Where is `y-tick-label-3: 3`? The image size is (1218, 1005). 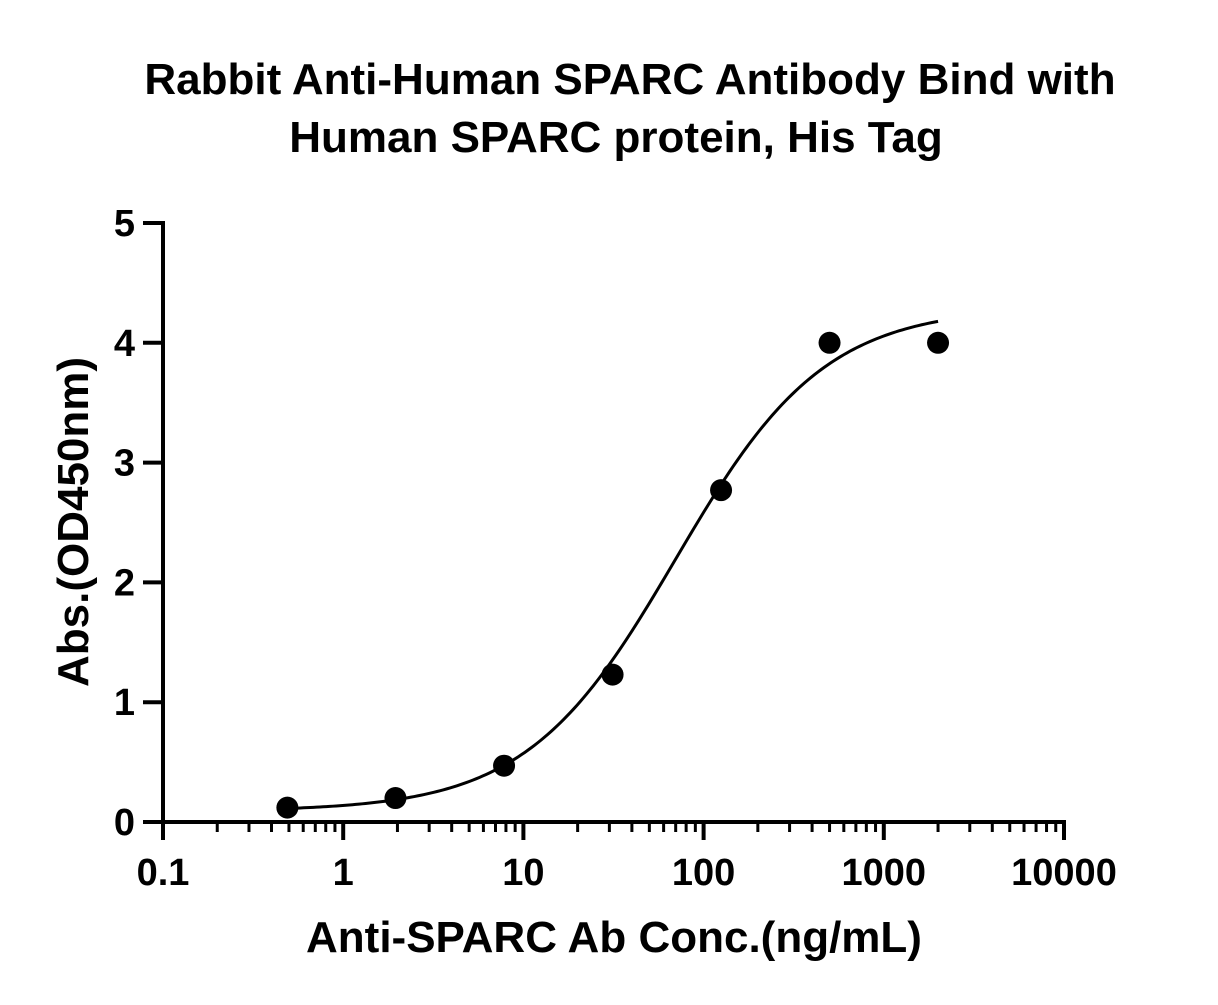
y-tick-label-3: 3 is located at coordinates (124, 464).